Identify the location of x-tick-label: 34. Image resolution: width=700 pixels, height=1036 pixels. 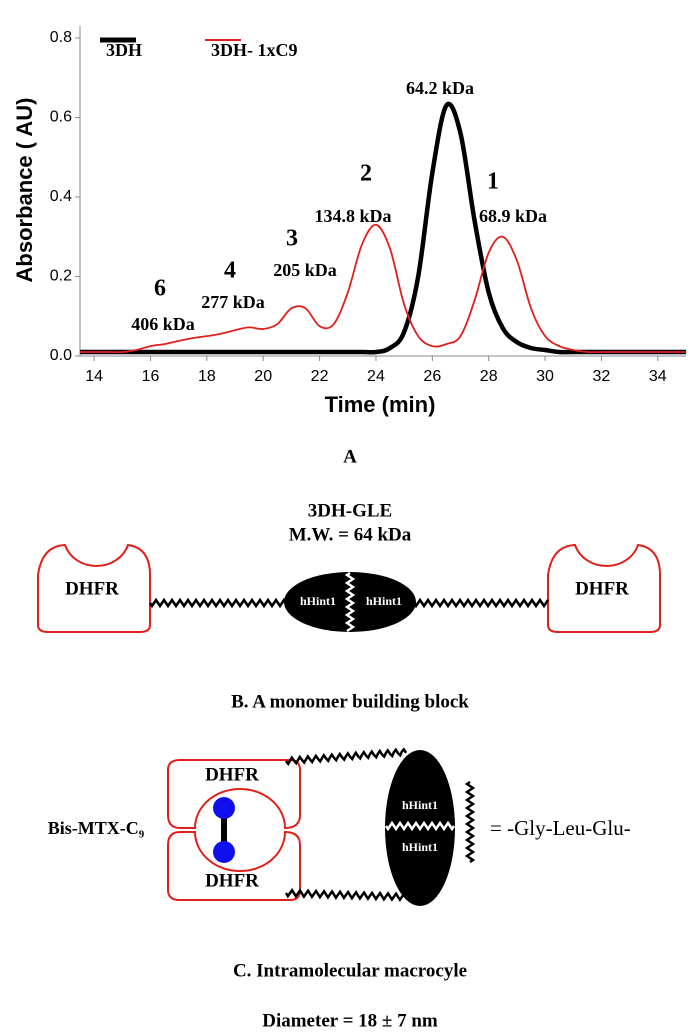
(658, 376).